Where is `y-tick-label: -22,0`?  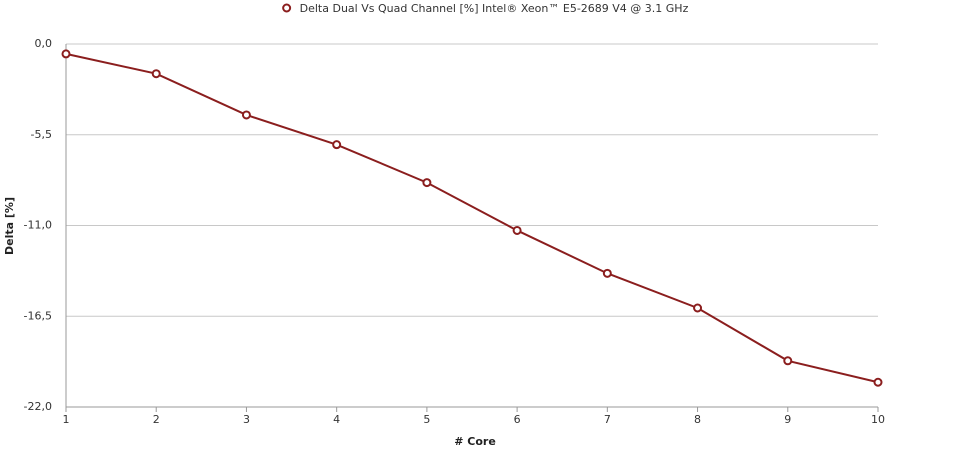 y-tick-label: -22,0 is located at coordinates (38, 406).